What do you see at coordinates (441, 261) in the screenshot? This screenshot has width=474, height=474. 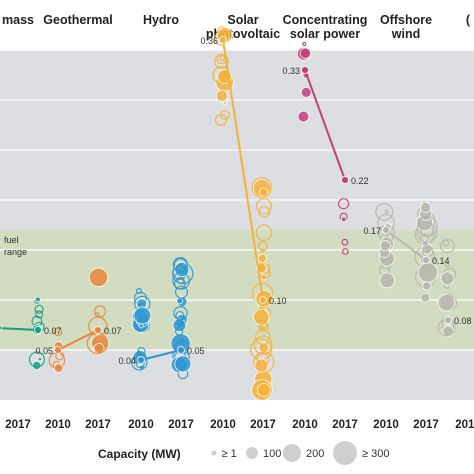 I see `average-value-label: 0.14` at bounding box center [441, 261].